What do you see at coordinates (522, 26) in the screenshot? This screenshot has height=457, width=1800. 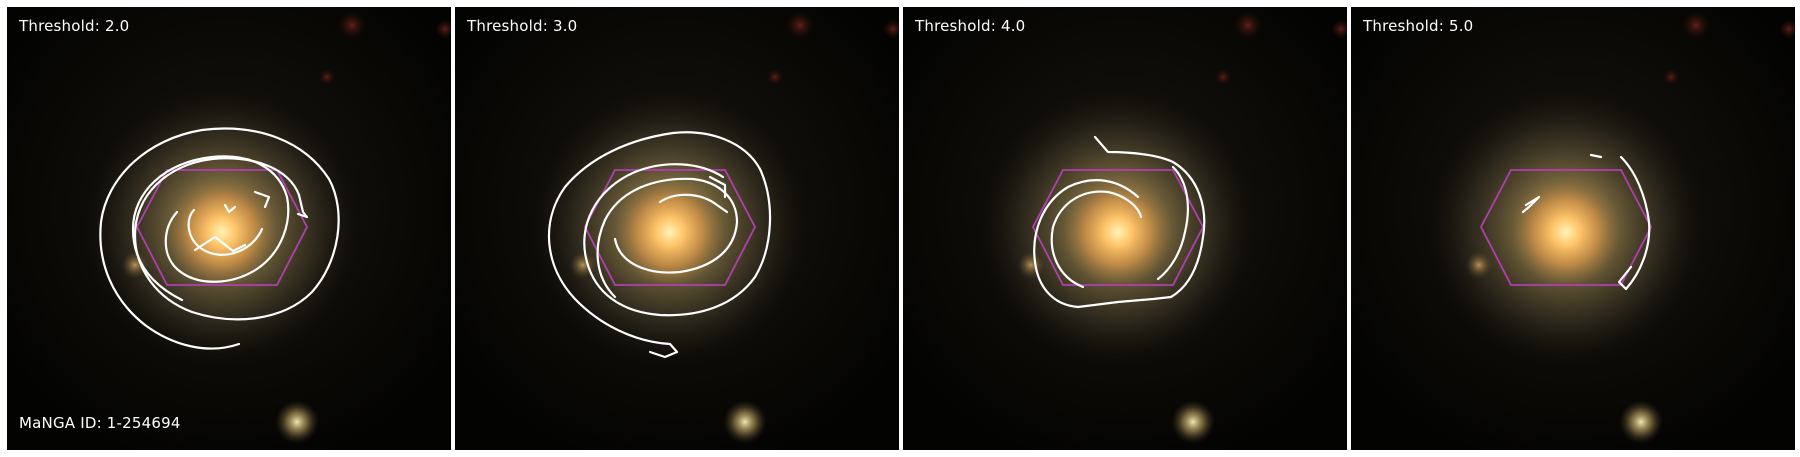 I see `threshold-label: Threshold: 3.0` at bounding box center [522, 26].